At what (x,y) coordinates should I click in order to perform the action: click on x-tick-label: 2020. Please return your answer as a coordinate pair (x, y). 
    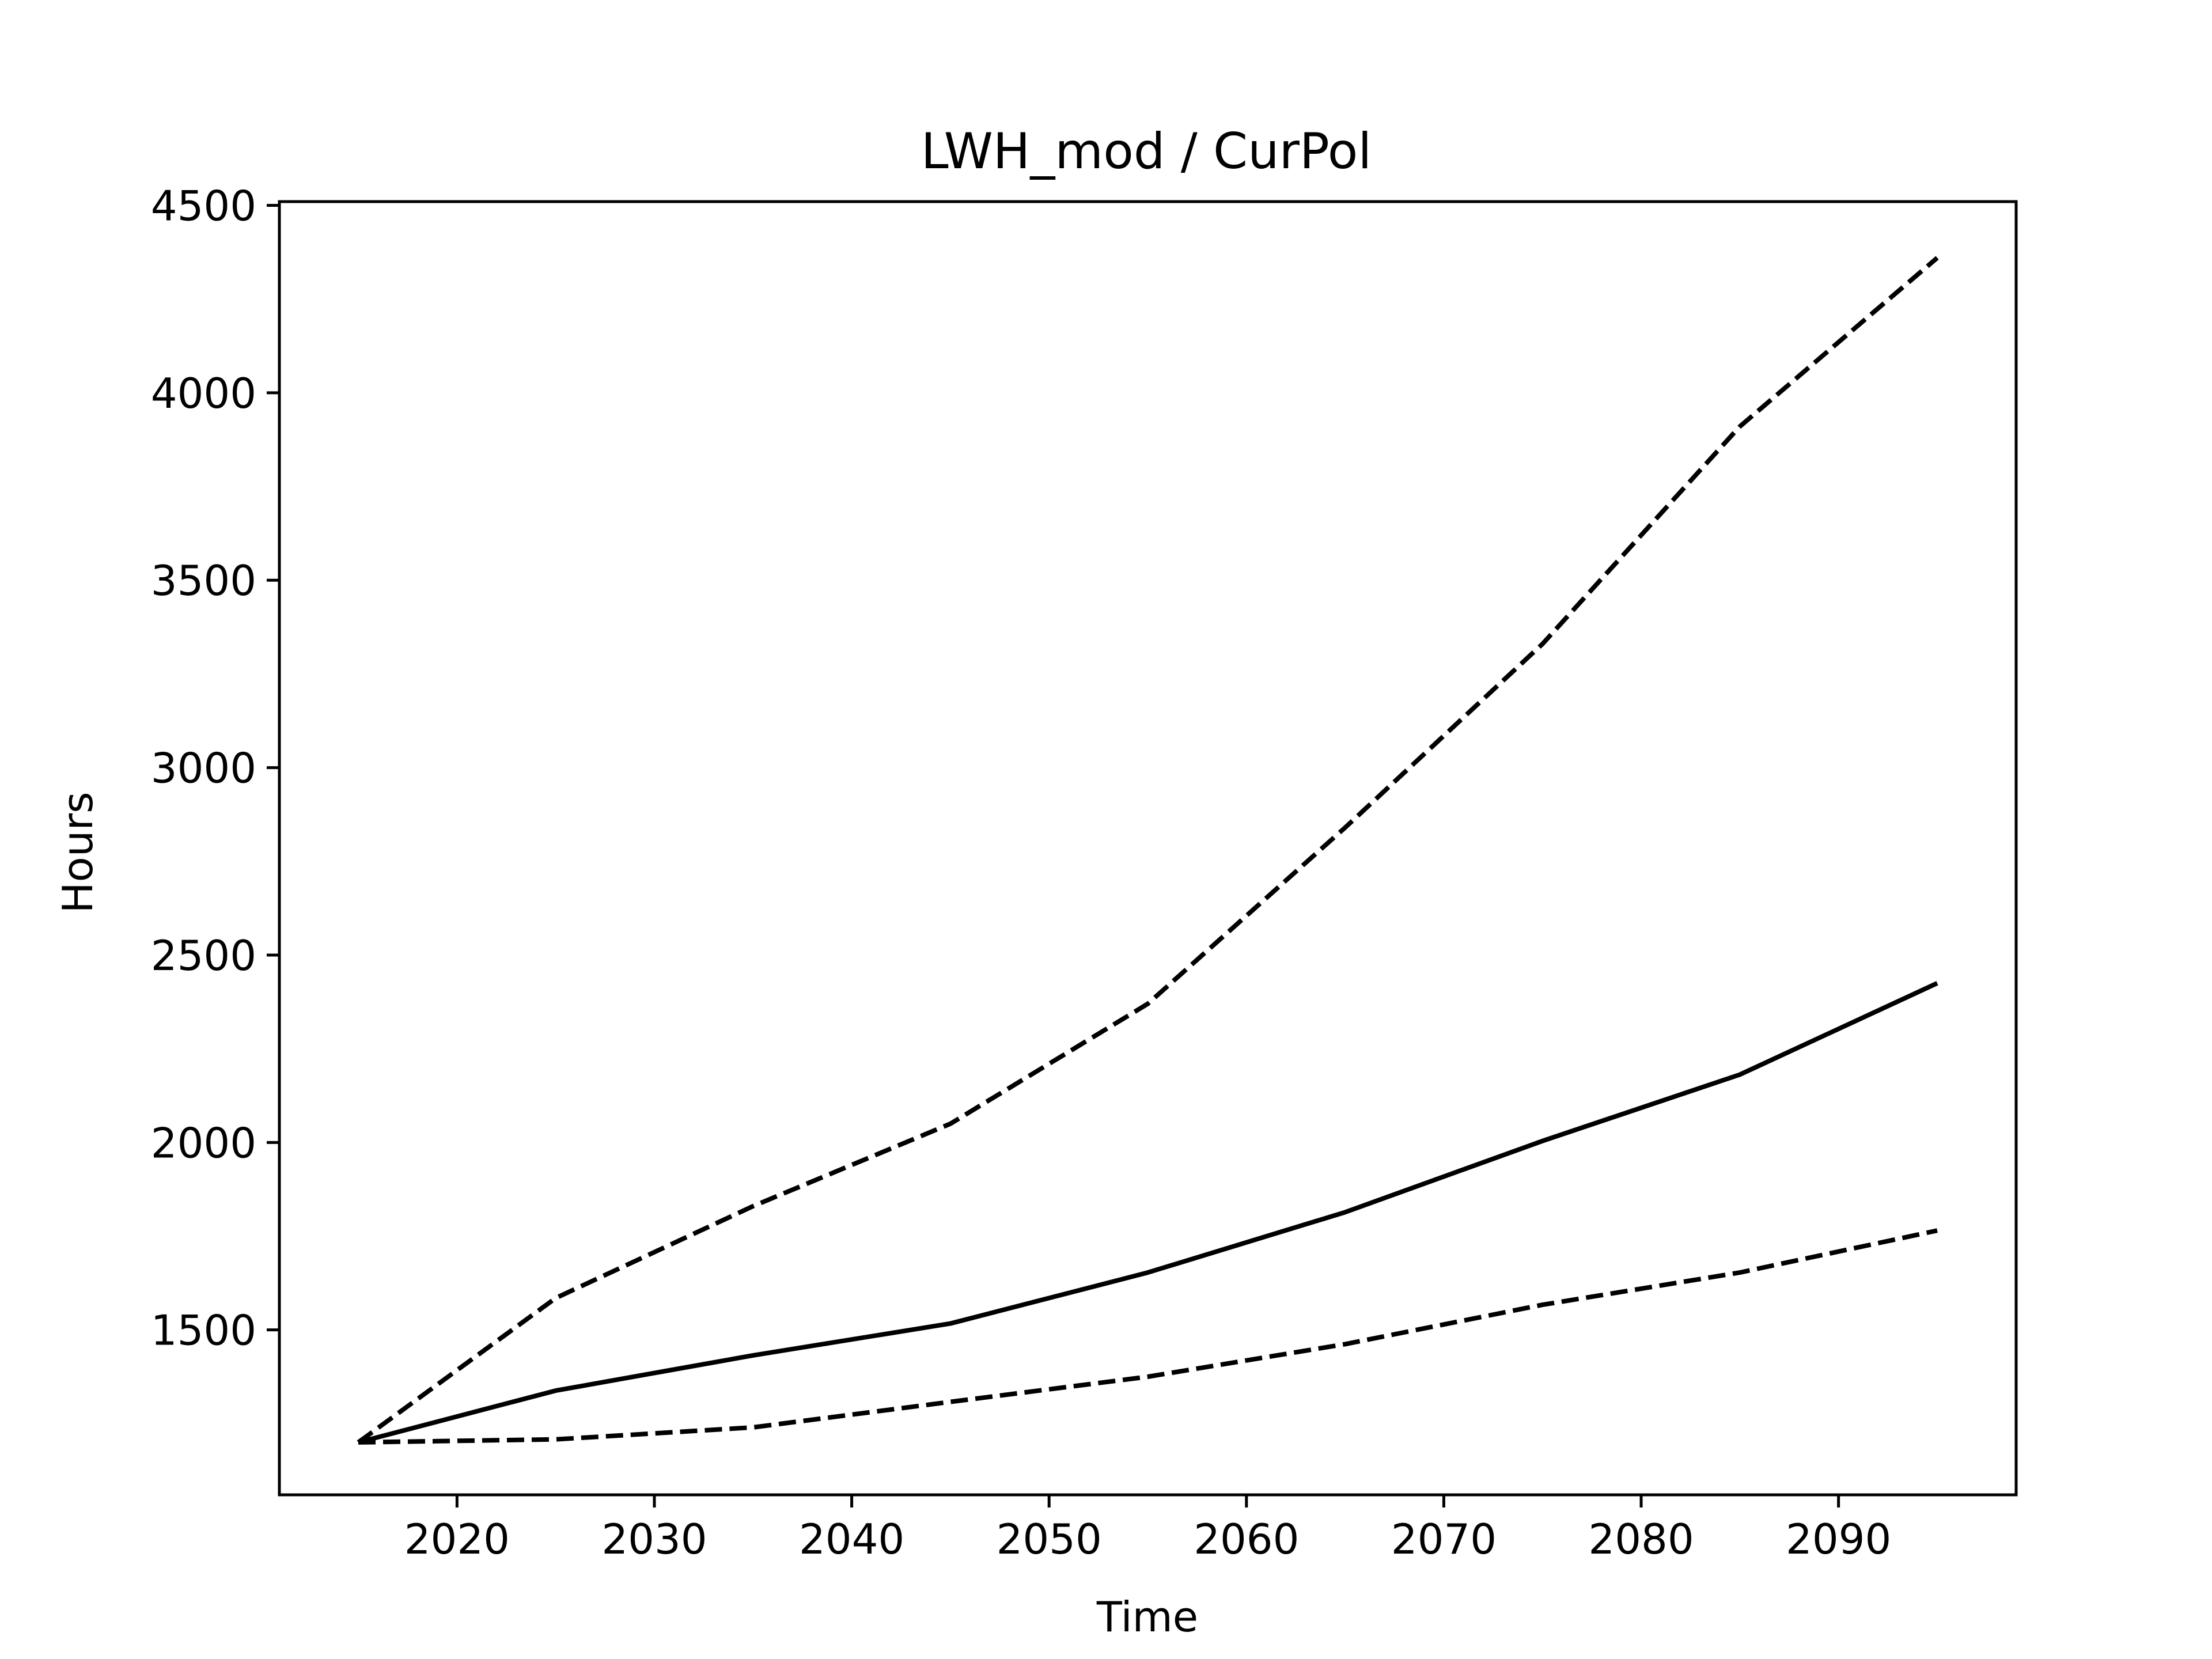
    Looking at the image, I should click on (457, 1539).